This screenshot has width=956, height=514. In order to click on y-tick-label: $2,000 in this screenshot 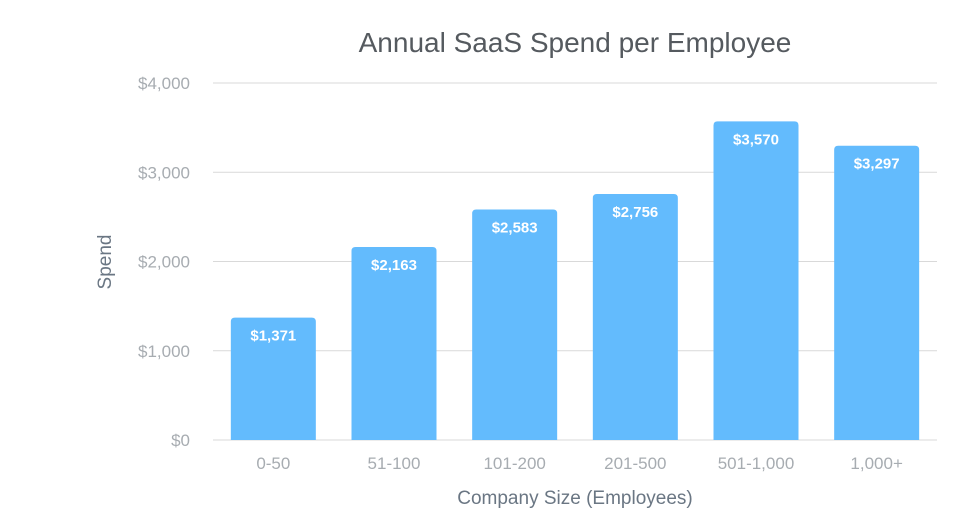, I will do `click(164, 262)`.